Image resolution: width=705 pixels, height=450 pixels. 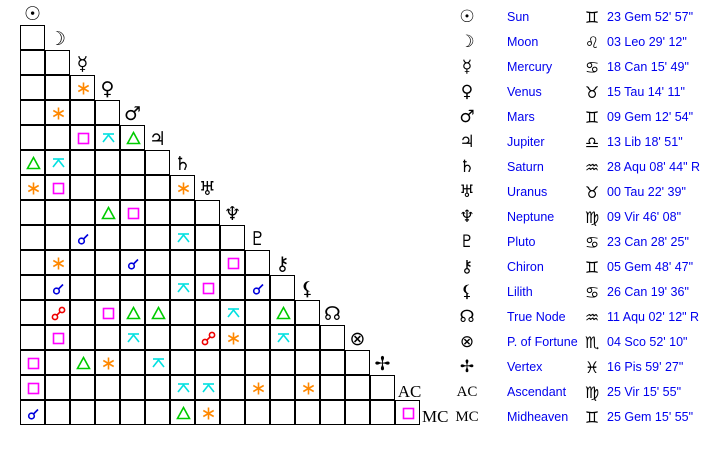 What do you see at coordinates (467, 367) in the screenshot?
I see `vertex-icon: ✢` at bounding box center [467, 367].